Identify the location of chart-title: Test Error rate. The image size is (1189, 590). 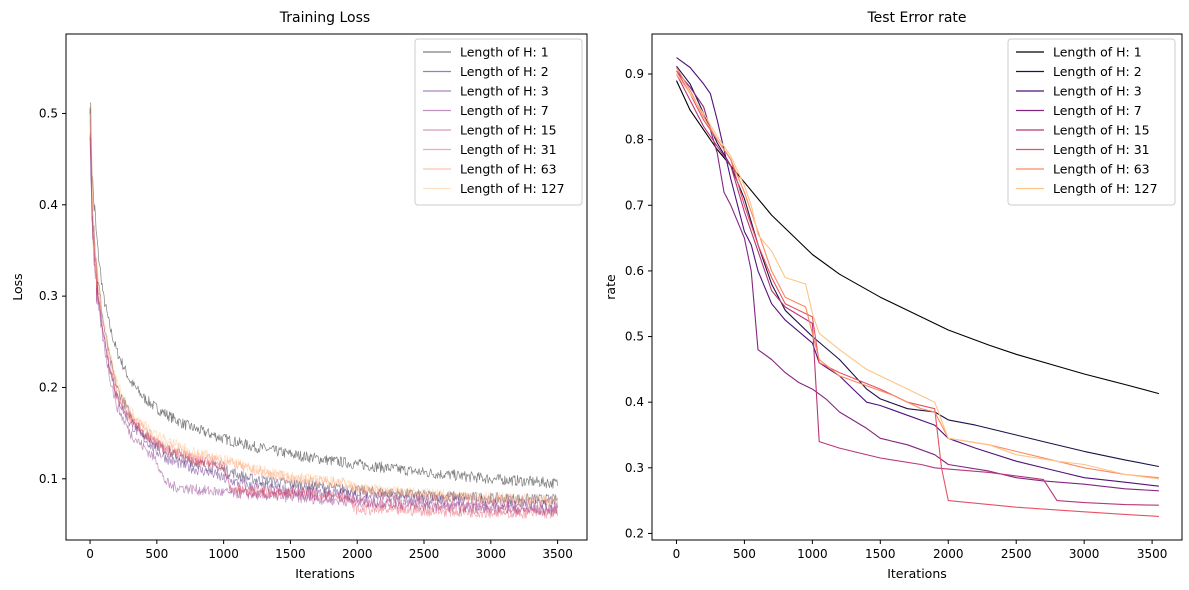
(916, 18).